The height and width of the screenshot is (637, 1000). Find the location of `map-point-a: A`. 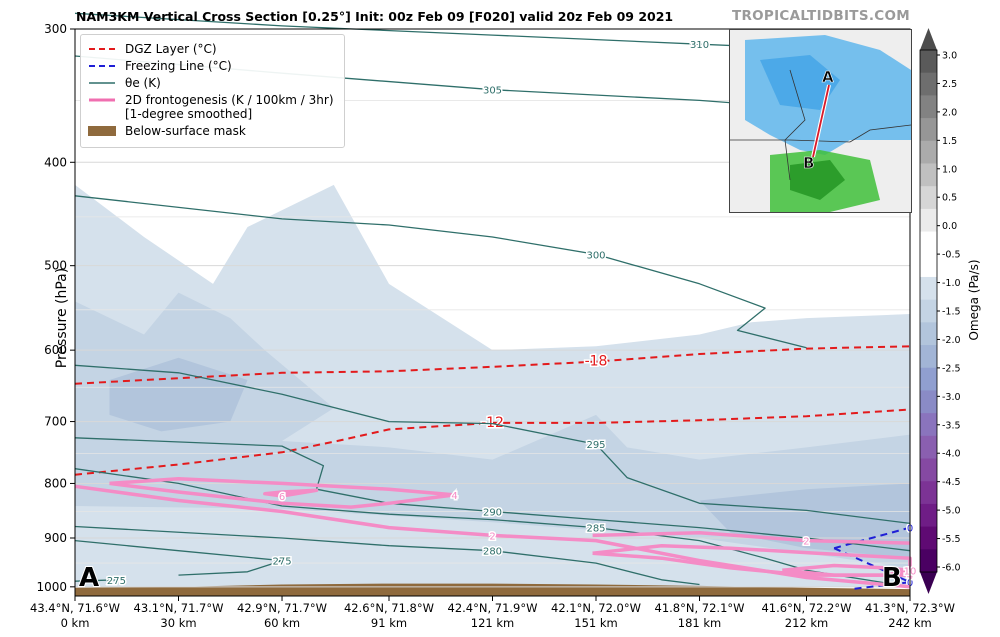

map-point-a: A is located at coordinates (828, 77).